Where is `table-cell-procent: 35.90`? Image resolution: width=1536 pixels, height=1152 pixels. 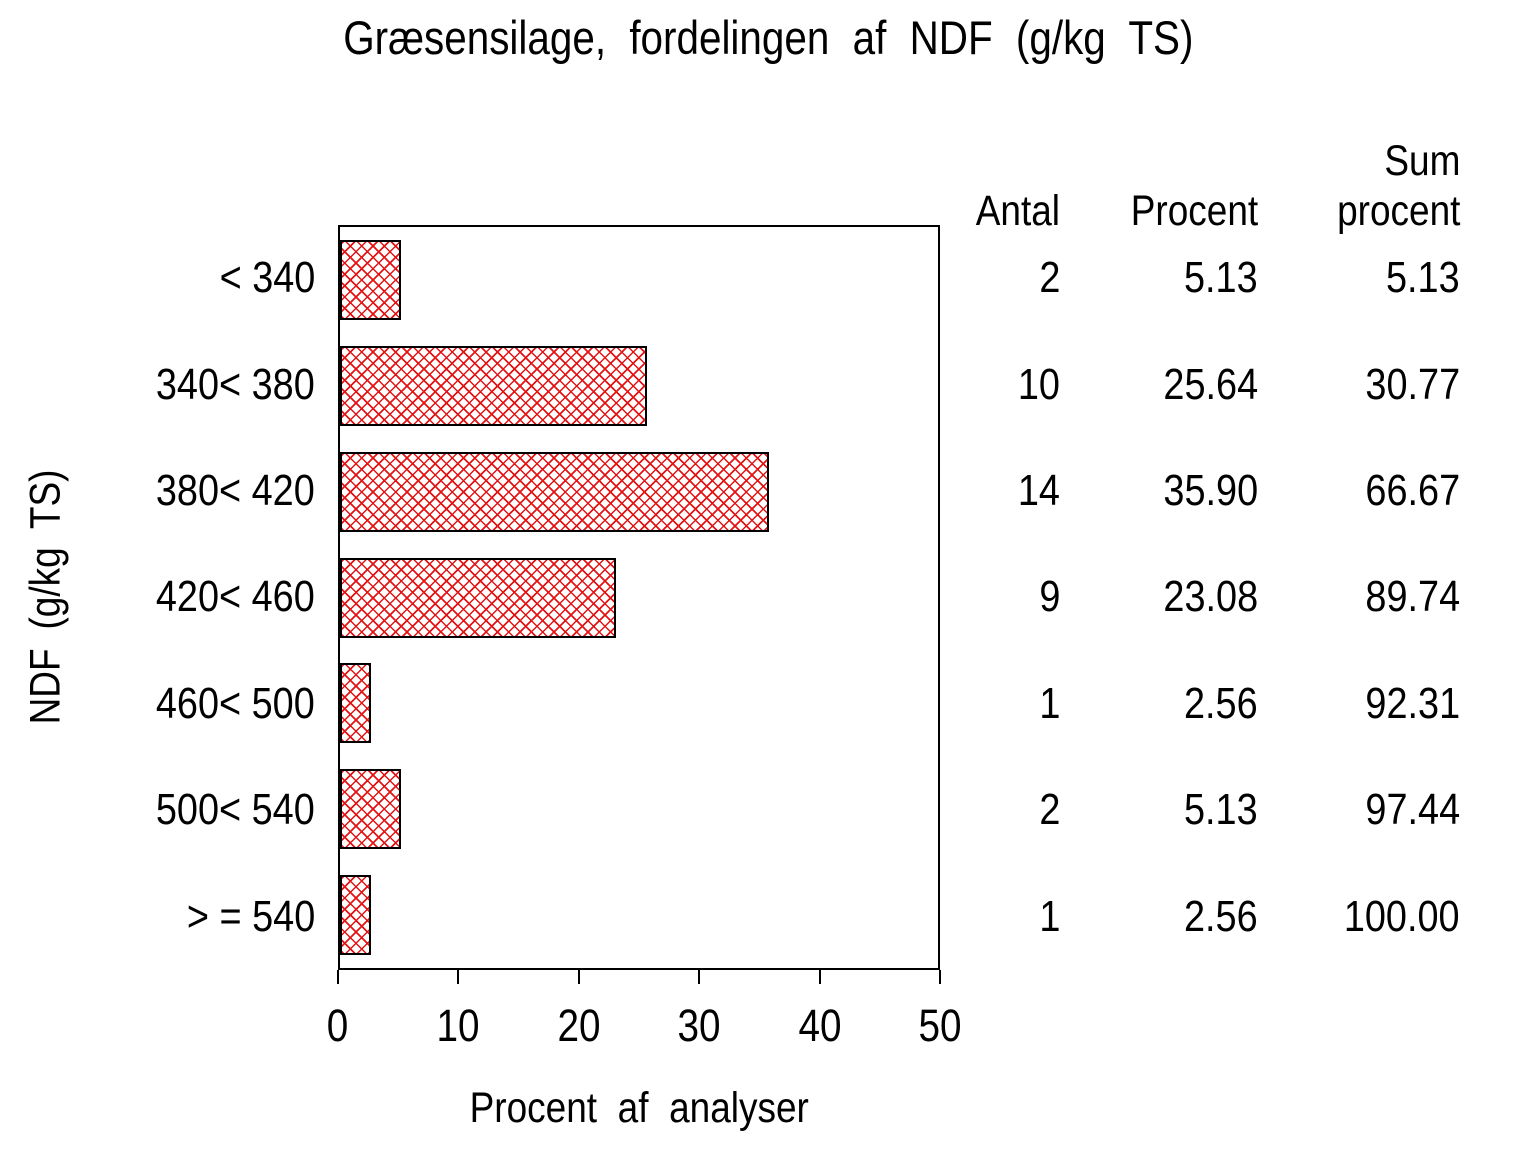 table-cell-procent: 35.90 is located at coordinates (1210, 491).